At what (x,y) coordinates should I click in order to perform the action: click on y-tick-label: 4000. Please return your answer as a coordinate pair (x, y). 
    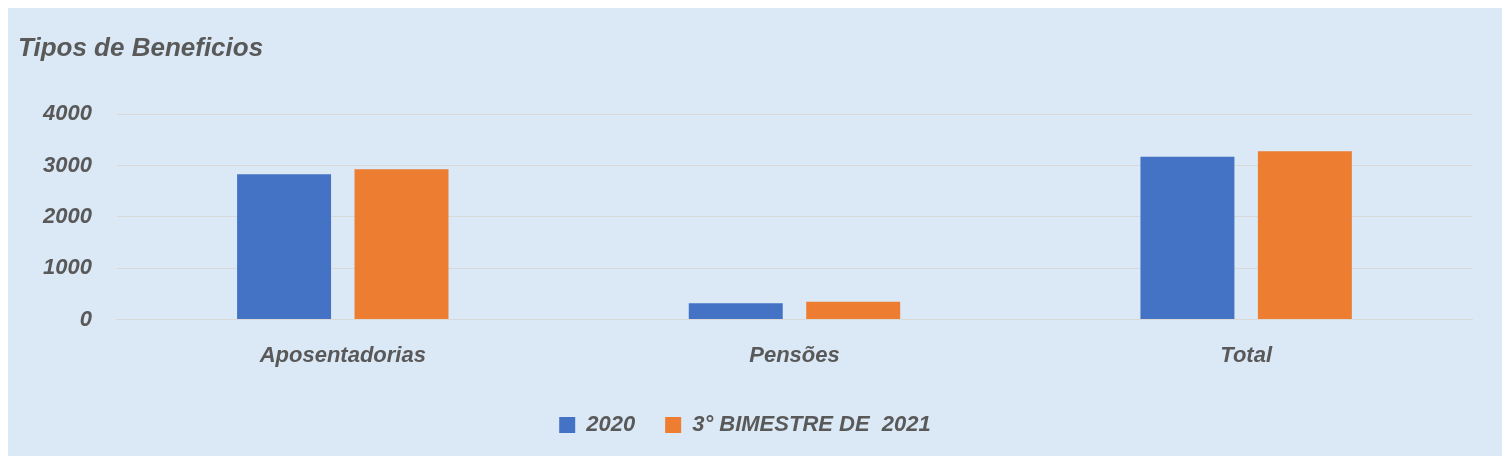
    Looking at the image, I should click on (67, 113).